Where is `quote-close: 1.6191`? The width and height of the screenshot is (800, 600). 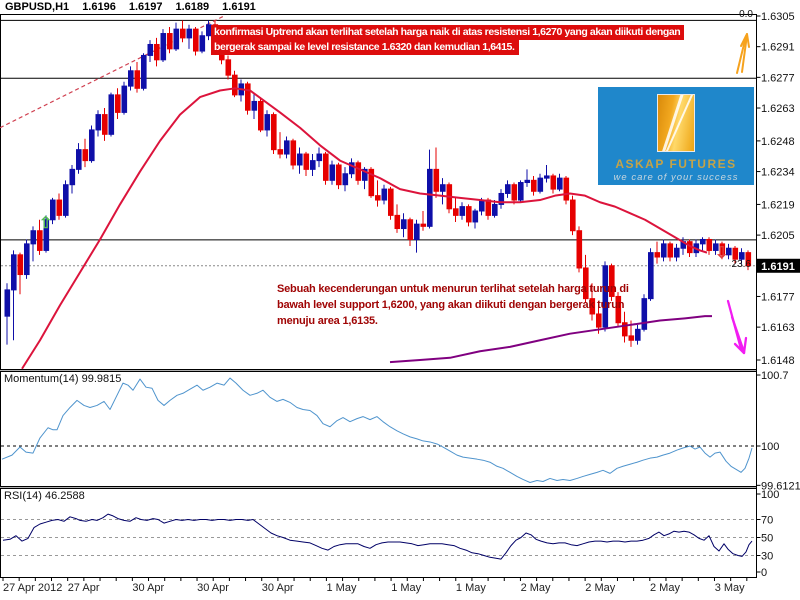 quote-close: 1.6191 is located at coordinates (239, 7).